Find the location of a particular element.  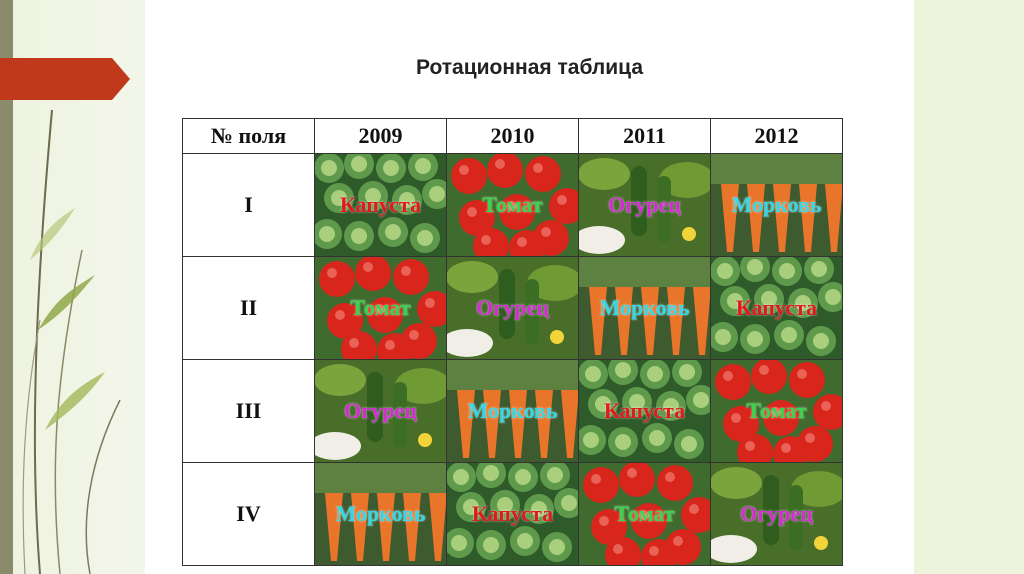

left-decor-panel is located at coordinates (72, 287).